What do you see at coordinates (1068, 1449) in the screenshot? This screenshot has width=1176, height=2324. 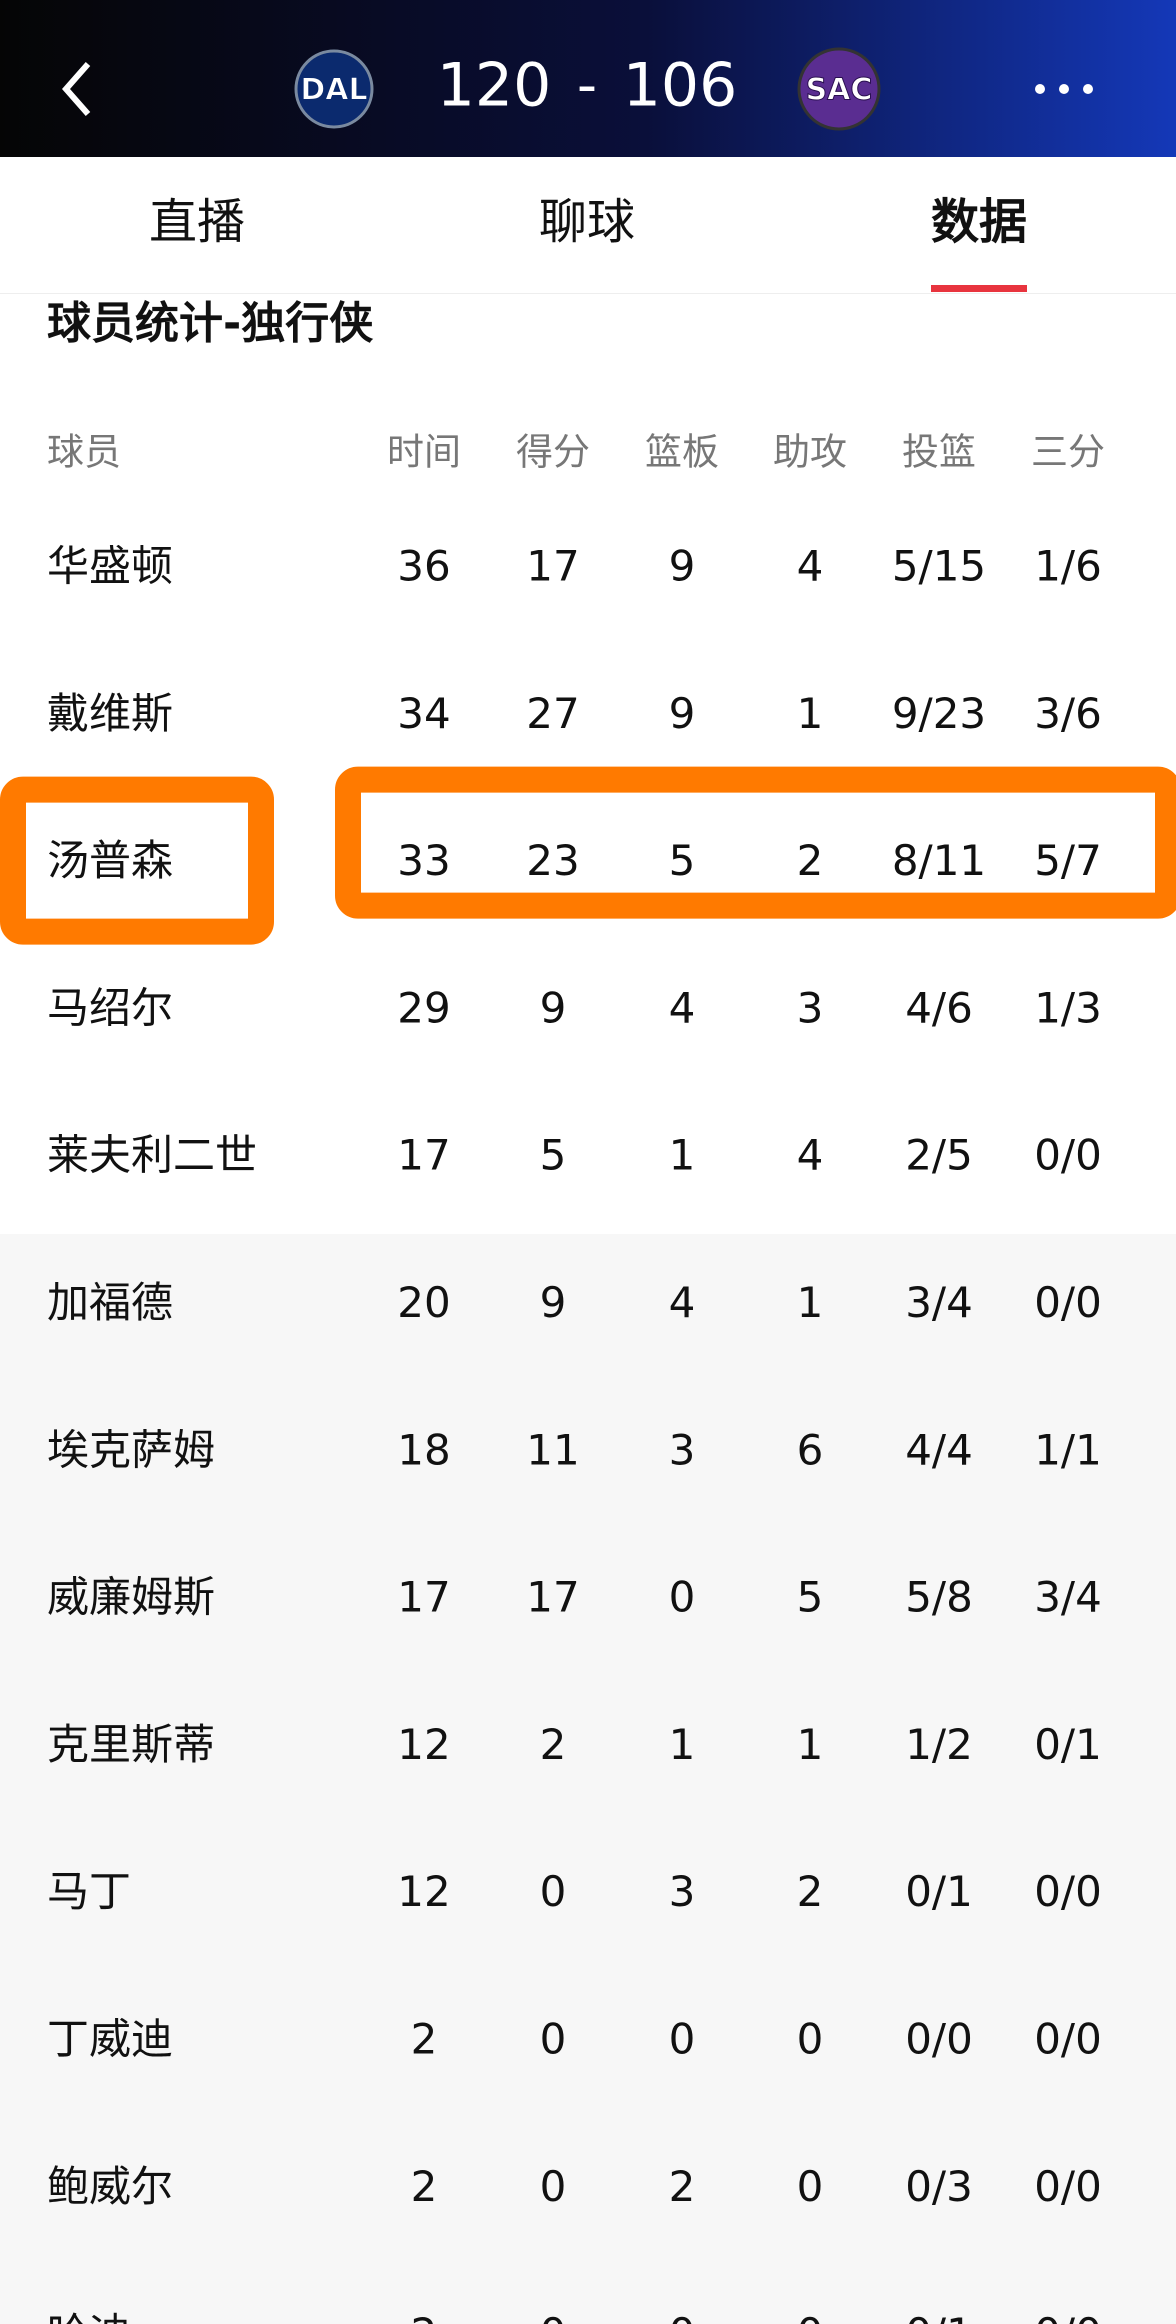 I see `stat-cell: 1/1` at bounding box center [1068, 1449].